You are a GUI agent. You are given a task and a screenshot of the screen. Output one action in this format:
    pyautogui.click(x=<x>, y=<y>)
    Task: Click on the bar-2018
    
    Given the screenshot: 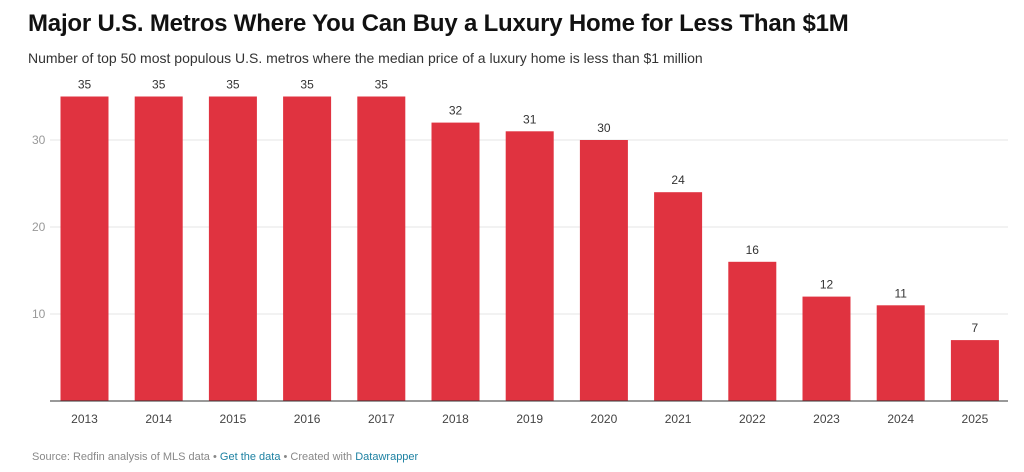 What is the action you would take?
    pyautogui.click(x=455, y=261)
    